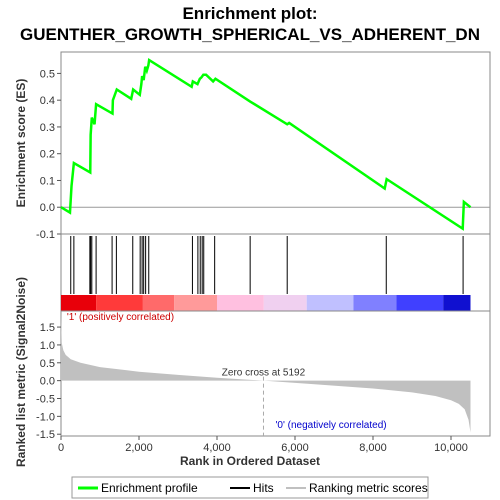 This screenshot has height=500, width=500. What do you see at coordinates (45, 400) in the screenshot?
I see `metric-y-tick-label: -0.5` at bounding box center [45, 400].